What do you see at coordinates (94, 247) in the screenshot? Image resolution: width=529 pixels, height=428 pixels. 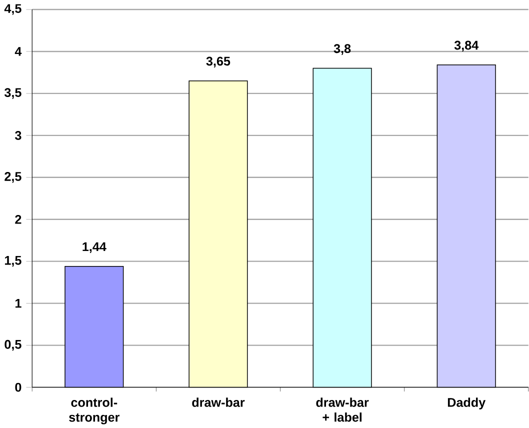 I see `data-label: 1,44` at bounding box center [94, 247].